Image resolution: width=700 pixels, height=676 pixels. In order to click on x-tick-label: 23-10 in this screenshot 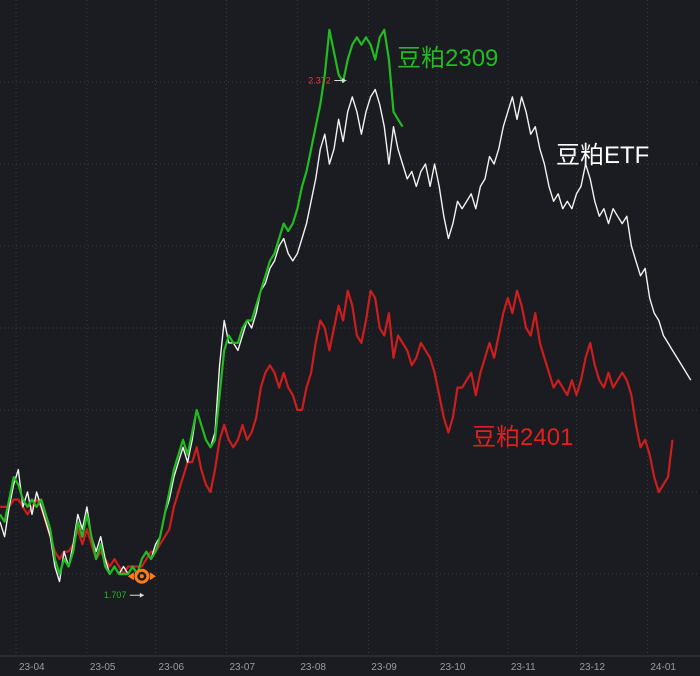, I will do `click(453, 667)`.